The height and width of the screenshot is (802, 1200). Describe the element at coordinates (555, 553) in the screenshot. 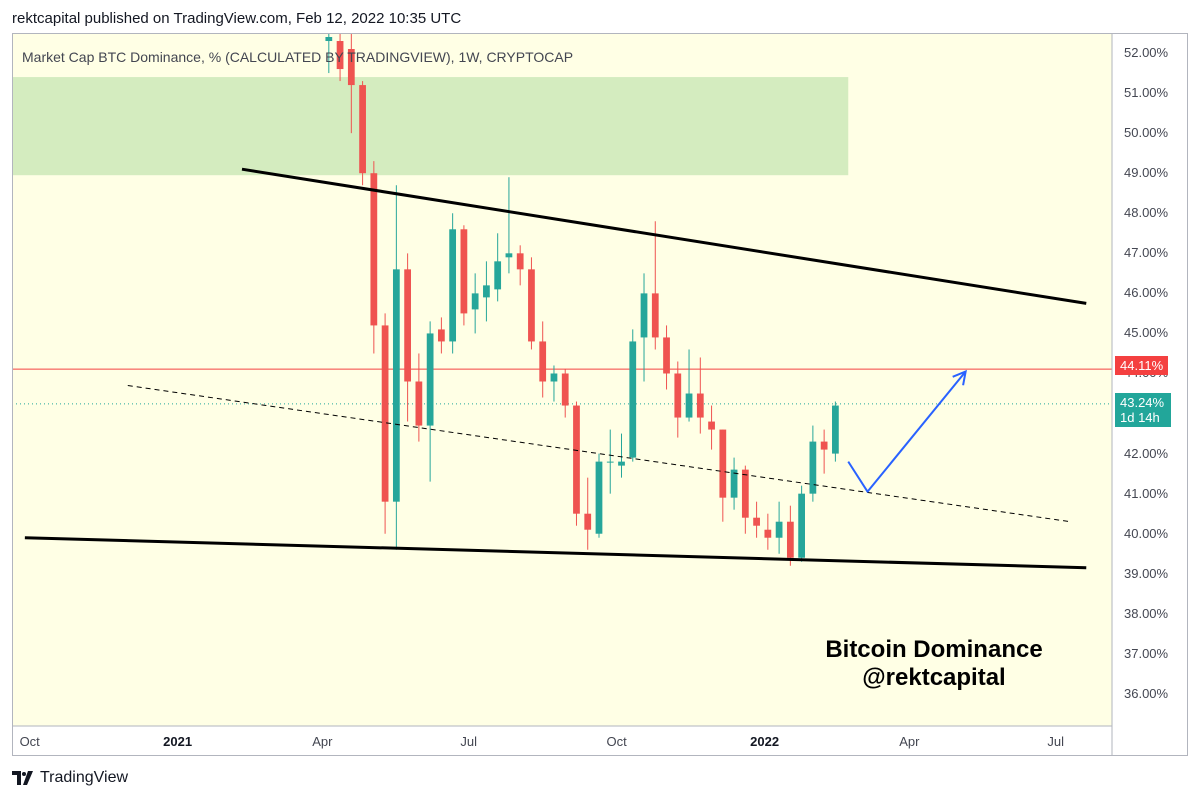

I see `lower-trendline` at that location.